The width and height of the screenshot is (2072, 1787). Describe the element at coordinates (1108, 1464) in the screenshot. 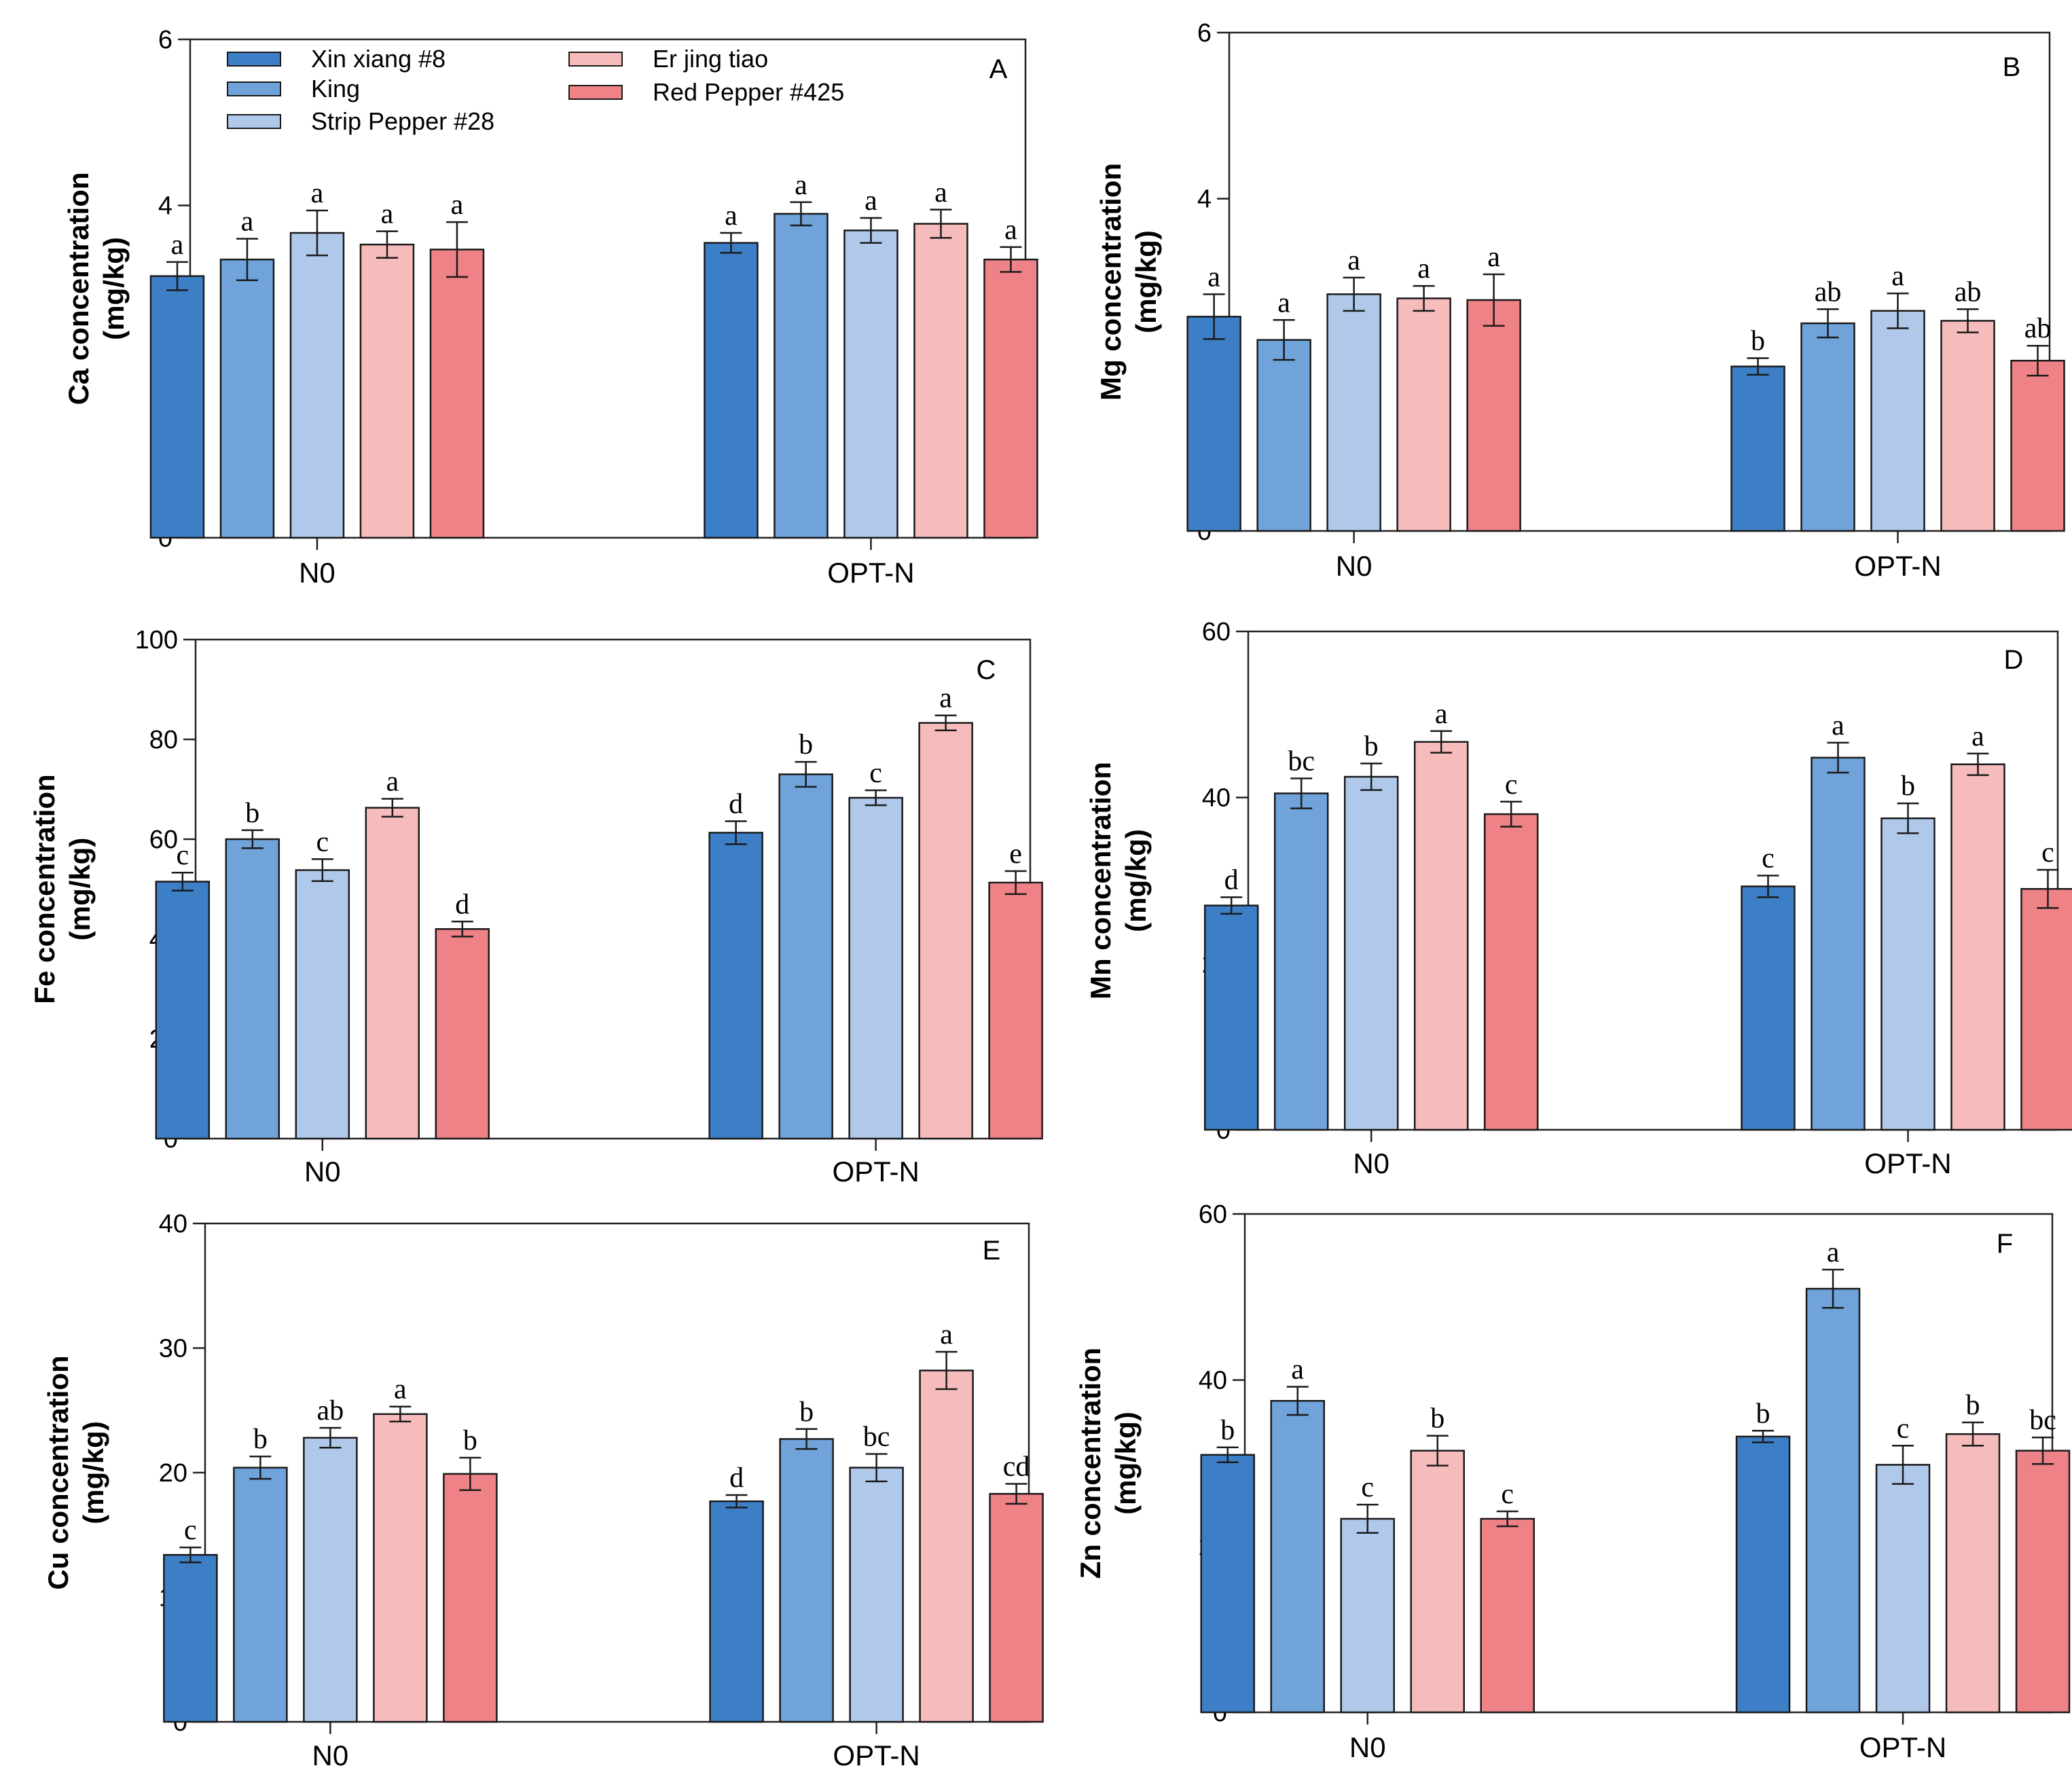

I see `y-axis-label: Zn concentration (mg/kg)` at that location.